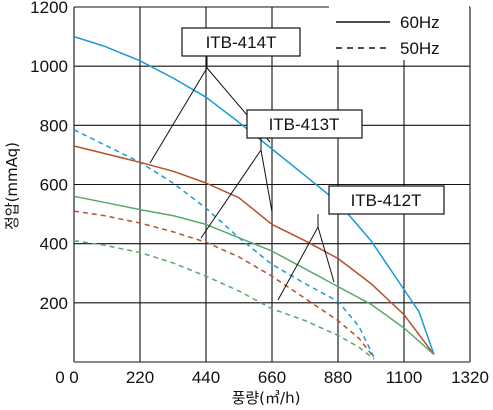 The image size is (493, 410). Describe the element at coordinates (54, 244) in the screenshot. I see `y-tick-label-400: 400` at that location.